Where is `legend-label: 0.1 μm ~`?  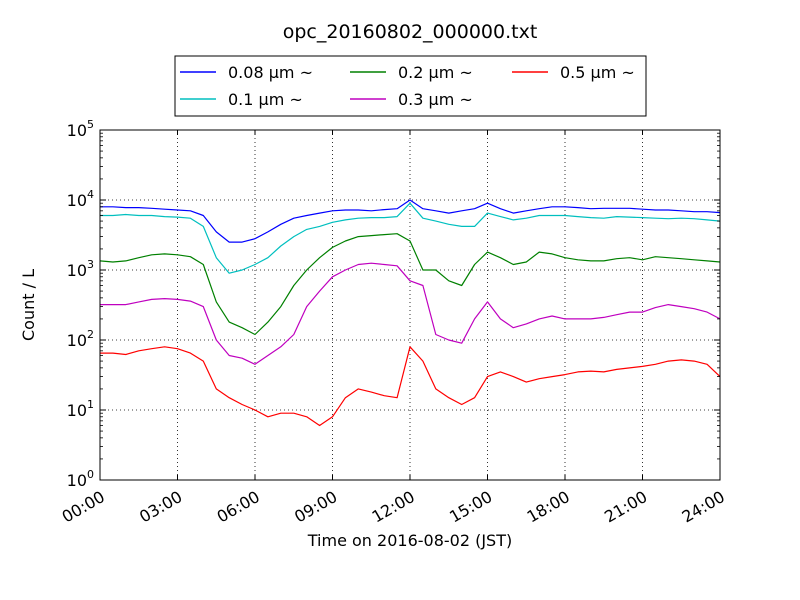
legend-label: 0.1 μm ~ is located at coordinates (265, 99).